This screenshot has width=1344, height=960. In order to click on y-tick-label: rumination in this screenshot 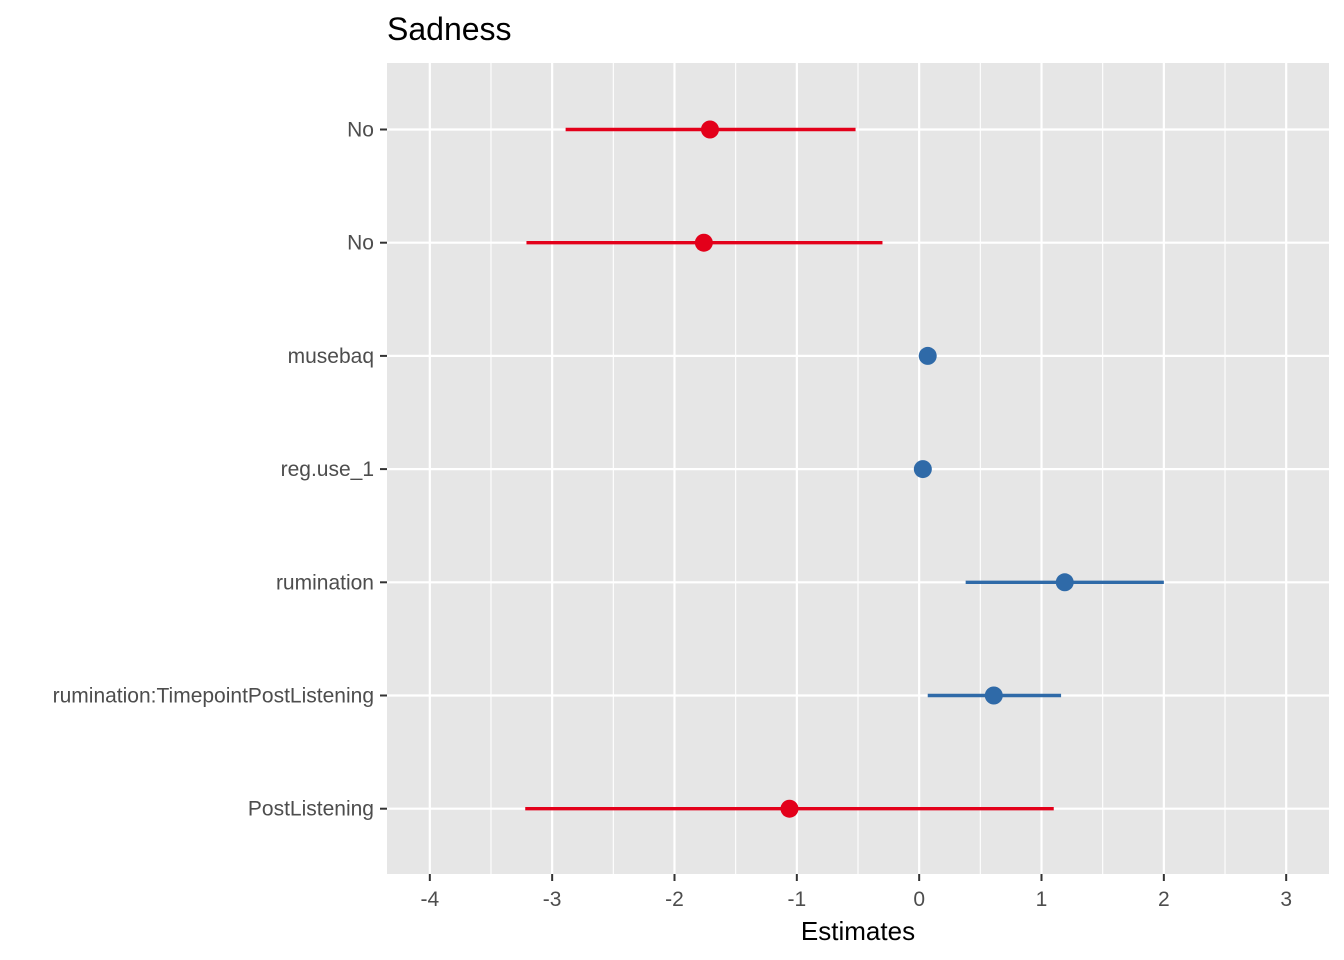, I will do `click(325, 582)`.